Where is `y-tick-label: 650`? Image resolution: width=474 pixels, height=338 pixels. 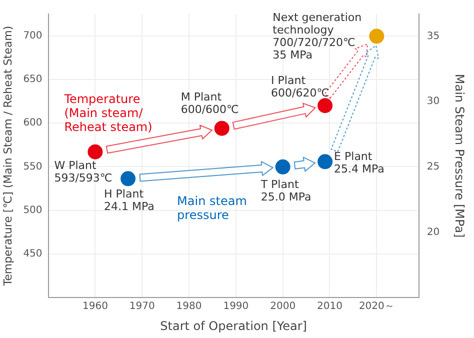 y-tick-label: 650 is located at coordinates (32, 80).